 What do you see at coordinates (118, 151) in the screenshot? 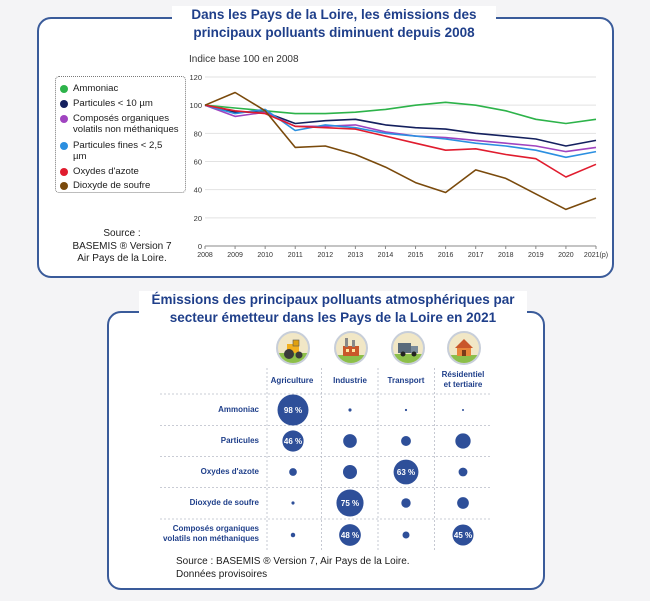
I see `legend-label: Particules fines < 2,5 µm` at bounding box center [118, 151].